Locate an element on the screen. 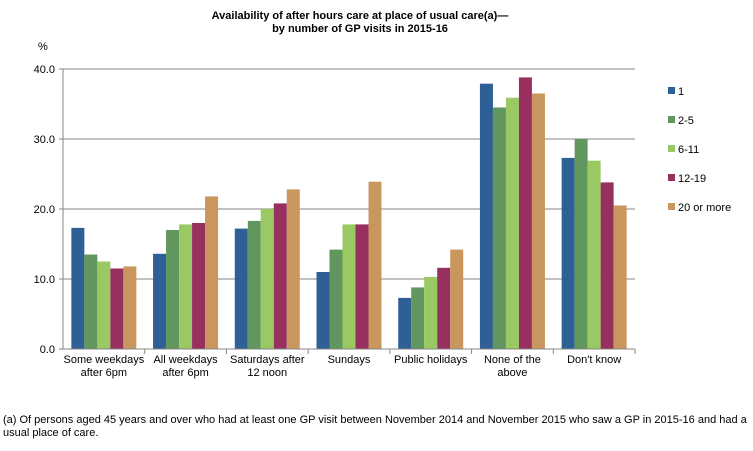 The height and width of the screenshot is (451, 753). legend-label: 6-11 is located at coordinates (688, 150).